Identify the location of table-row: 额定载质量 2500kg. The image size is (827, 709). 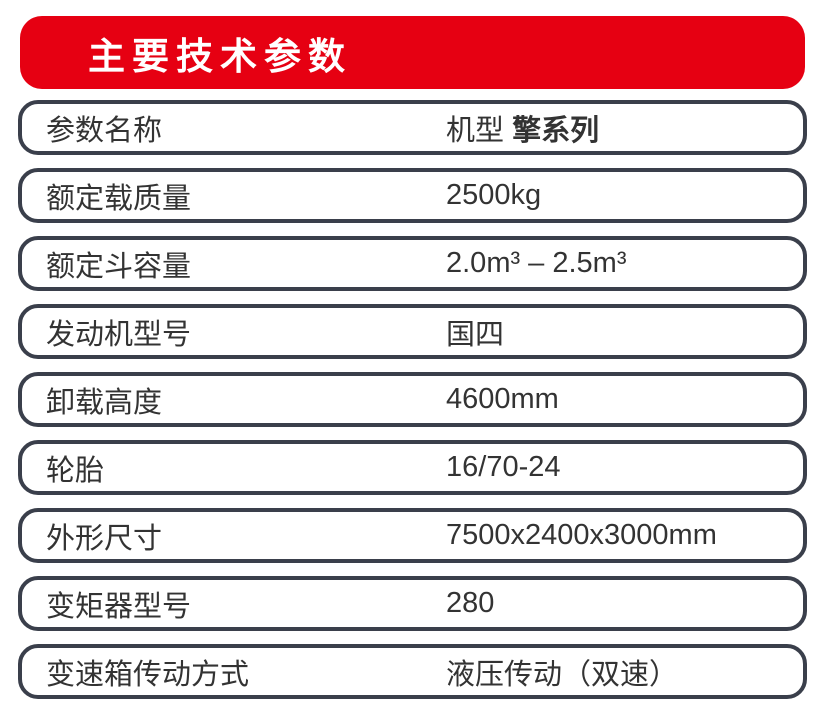
(412, 195).